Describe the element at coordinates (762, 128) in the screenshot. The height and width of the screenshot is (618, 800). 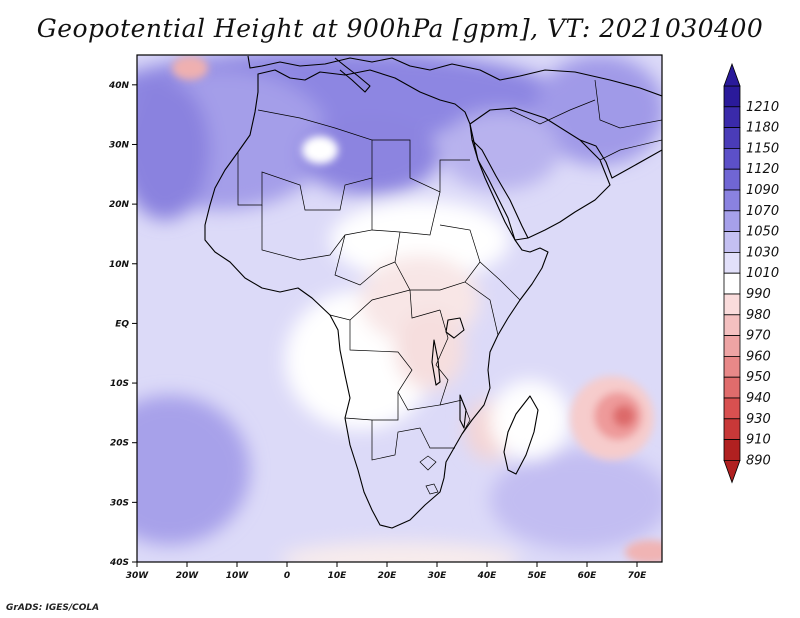
I see `colorbar-label: 1180` at that location.